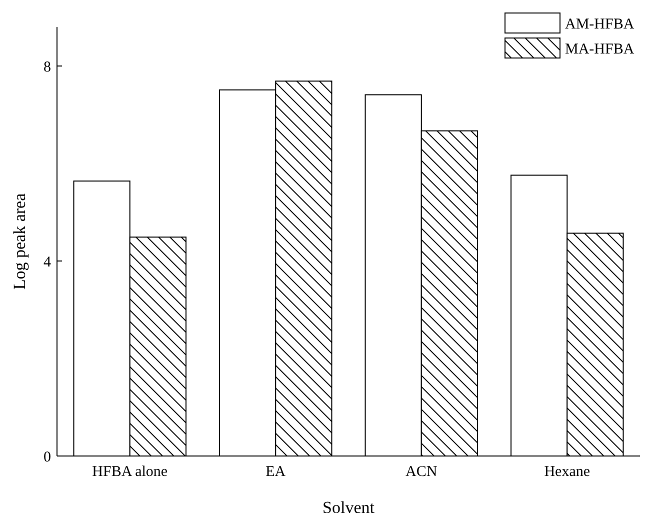  Describe the element at coordinates (130, 472) in the screenshot. I see `x-tick-label: HFBA alone` at that location.